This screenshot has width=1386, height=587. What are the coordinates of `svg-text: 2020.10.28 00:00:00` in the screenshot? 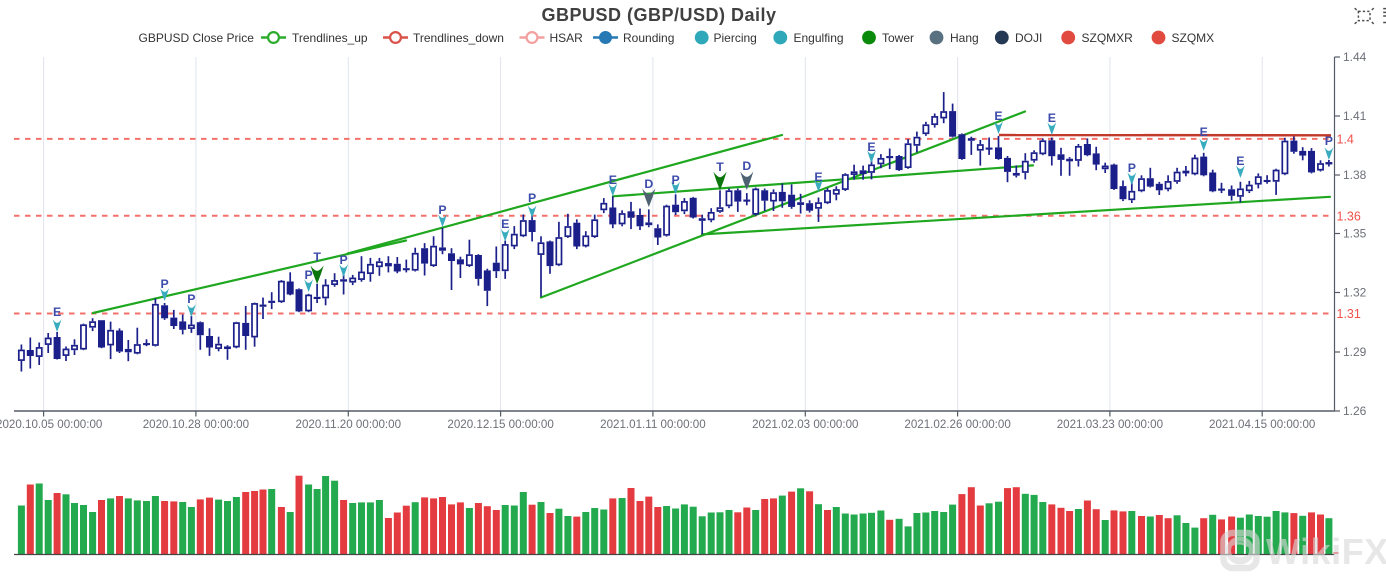 It's located at (196, 424).